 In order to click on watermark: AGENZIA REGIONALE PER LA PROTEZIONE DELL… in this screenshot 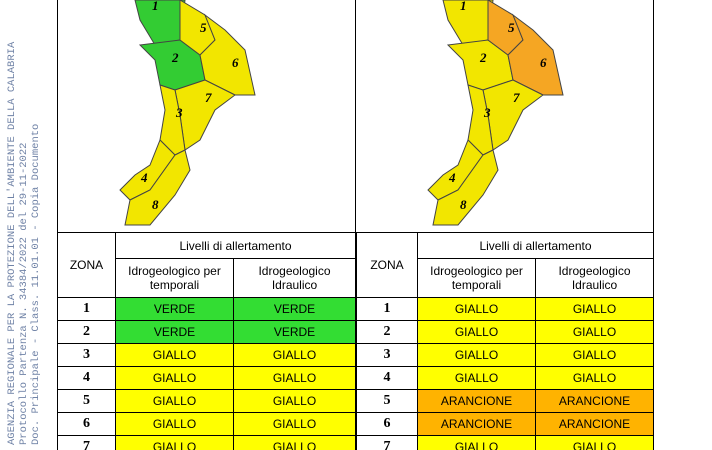, I will do `click(12, 243)`.